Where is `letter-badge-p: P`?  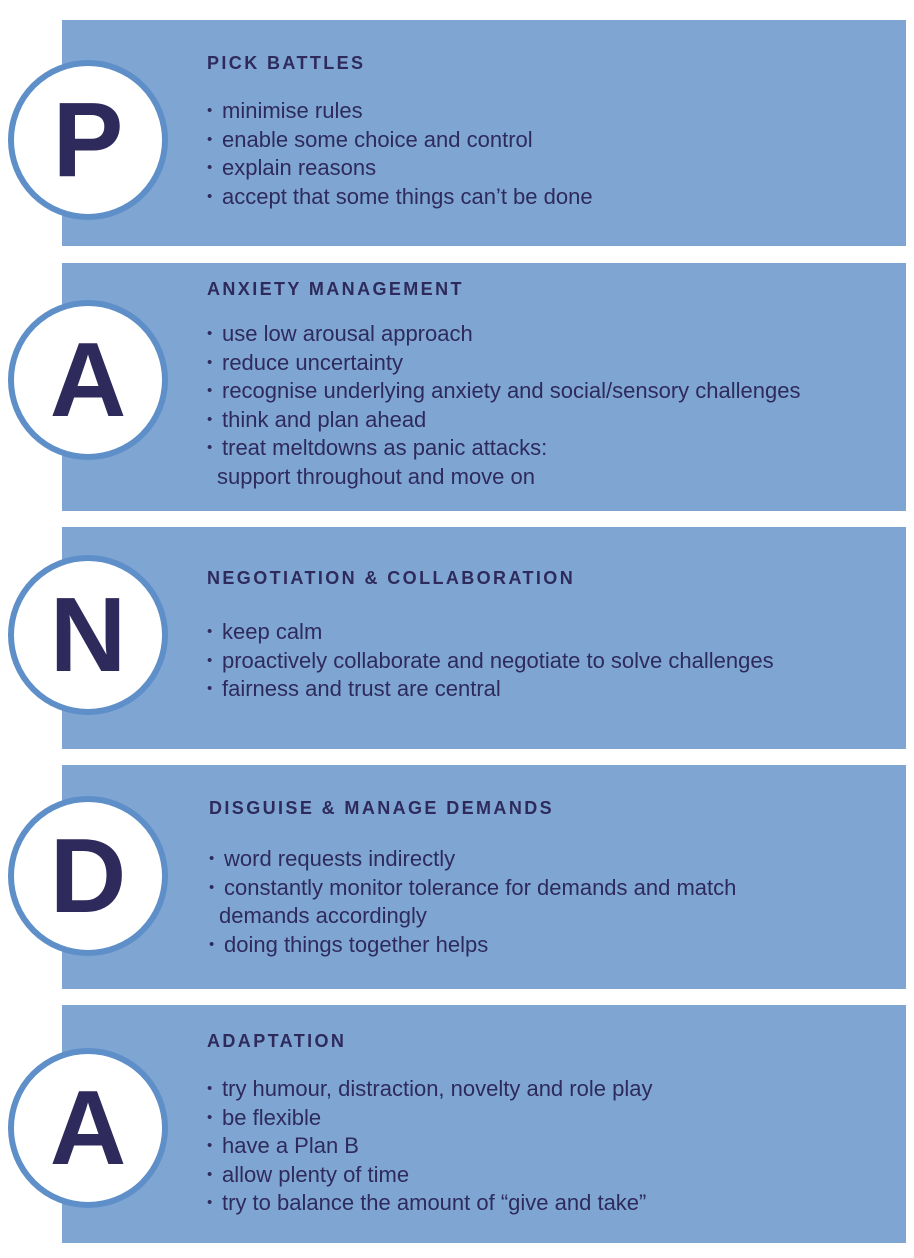
letter-badge-p: P is located at coordinates (88, 140).